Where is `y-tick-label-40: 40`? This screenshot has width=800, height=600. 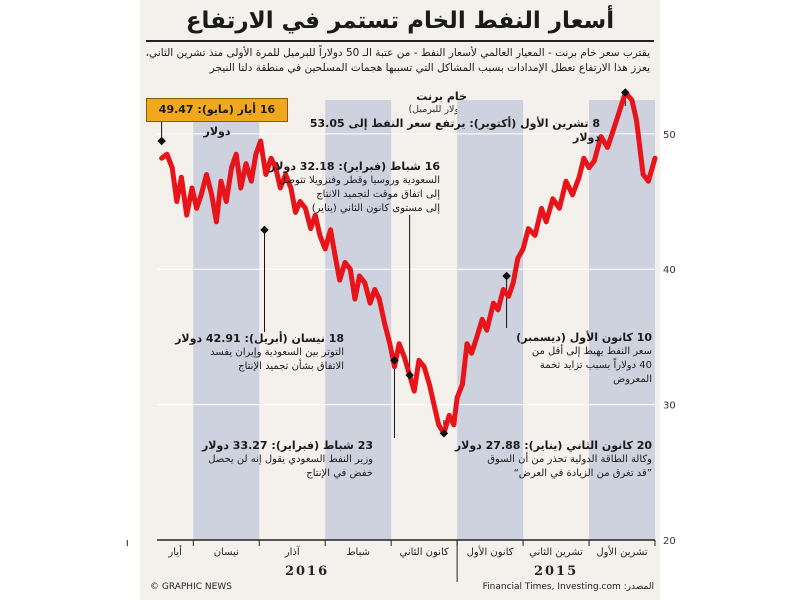 y-tick-label-40: 40 is located at coordinates (669, 270).